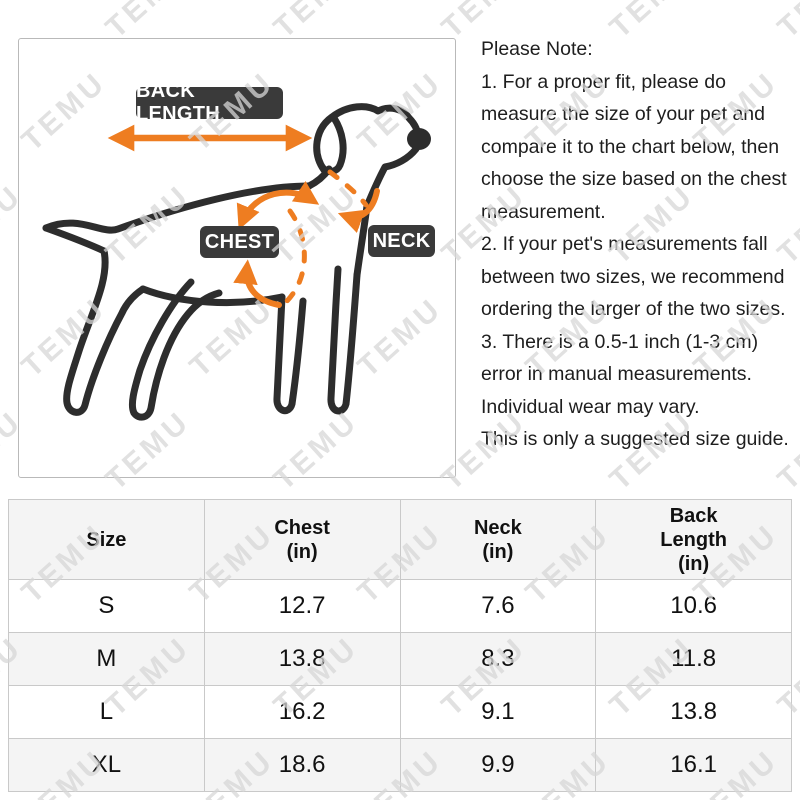 This screenshot has width=800, height=800. What do you see at coordinates (590, 406) in the screenshot?
I see `note-line: Individual wear may vary.` at bounding box center [590, 406].